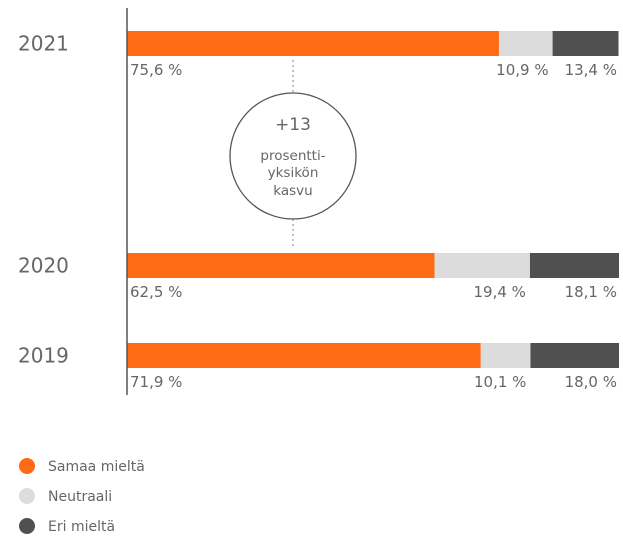  Describe the element at coordinates (591, 70) in the screenshot. I see `value-label-2021-3: 13,4 %` at that location.